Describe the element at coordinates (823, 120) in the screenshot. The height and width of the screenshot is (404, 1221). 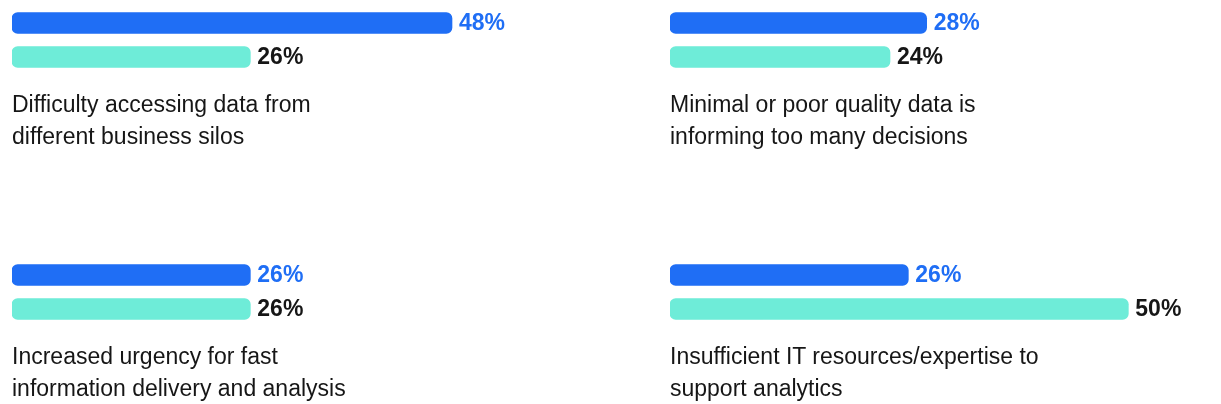
I see `text: Minimal or poor quality data is informing too many decisions` at that location.